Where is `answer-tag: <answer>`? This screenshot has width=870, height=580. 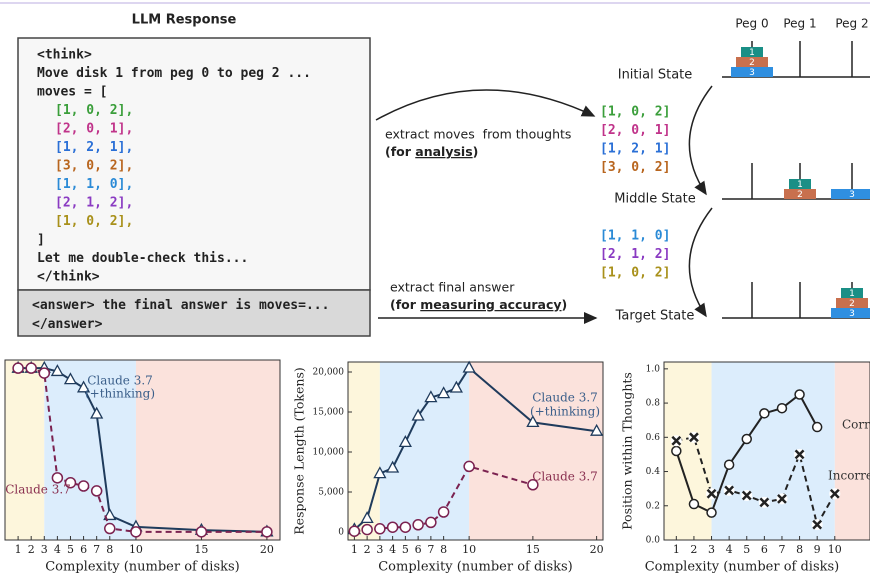 answer-tag: <answer> is located at coordinates (63, 305).